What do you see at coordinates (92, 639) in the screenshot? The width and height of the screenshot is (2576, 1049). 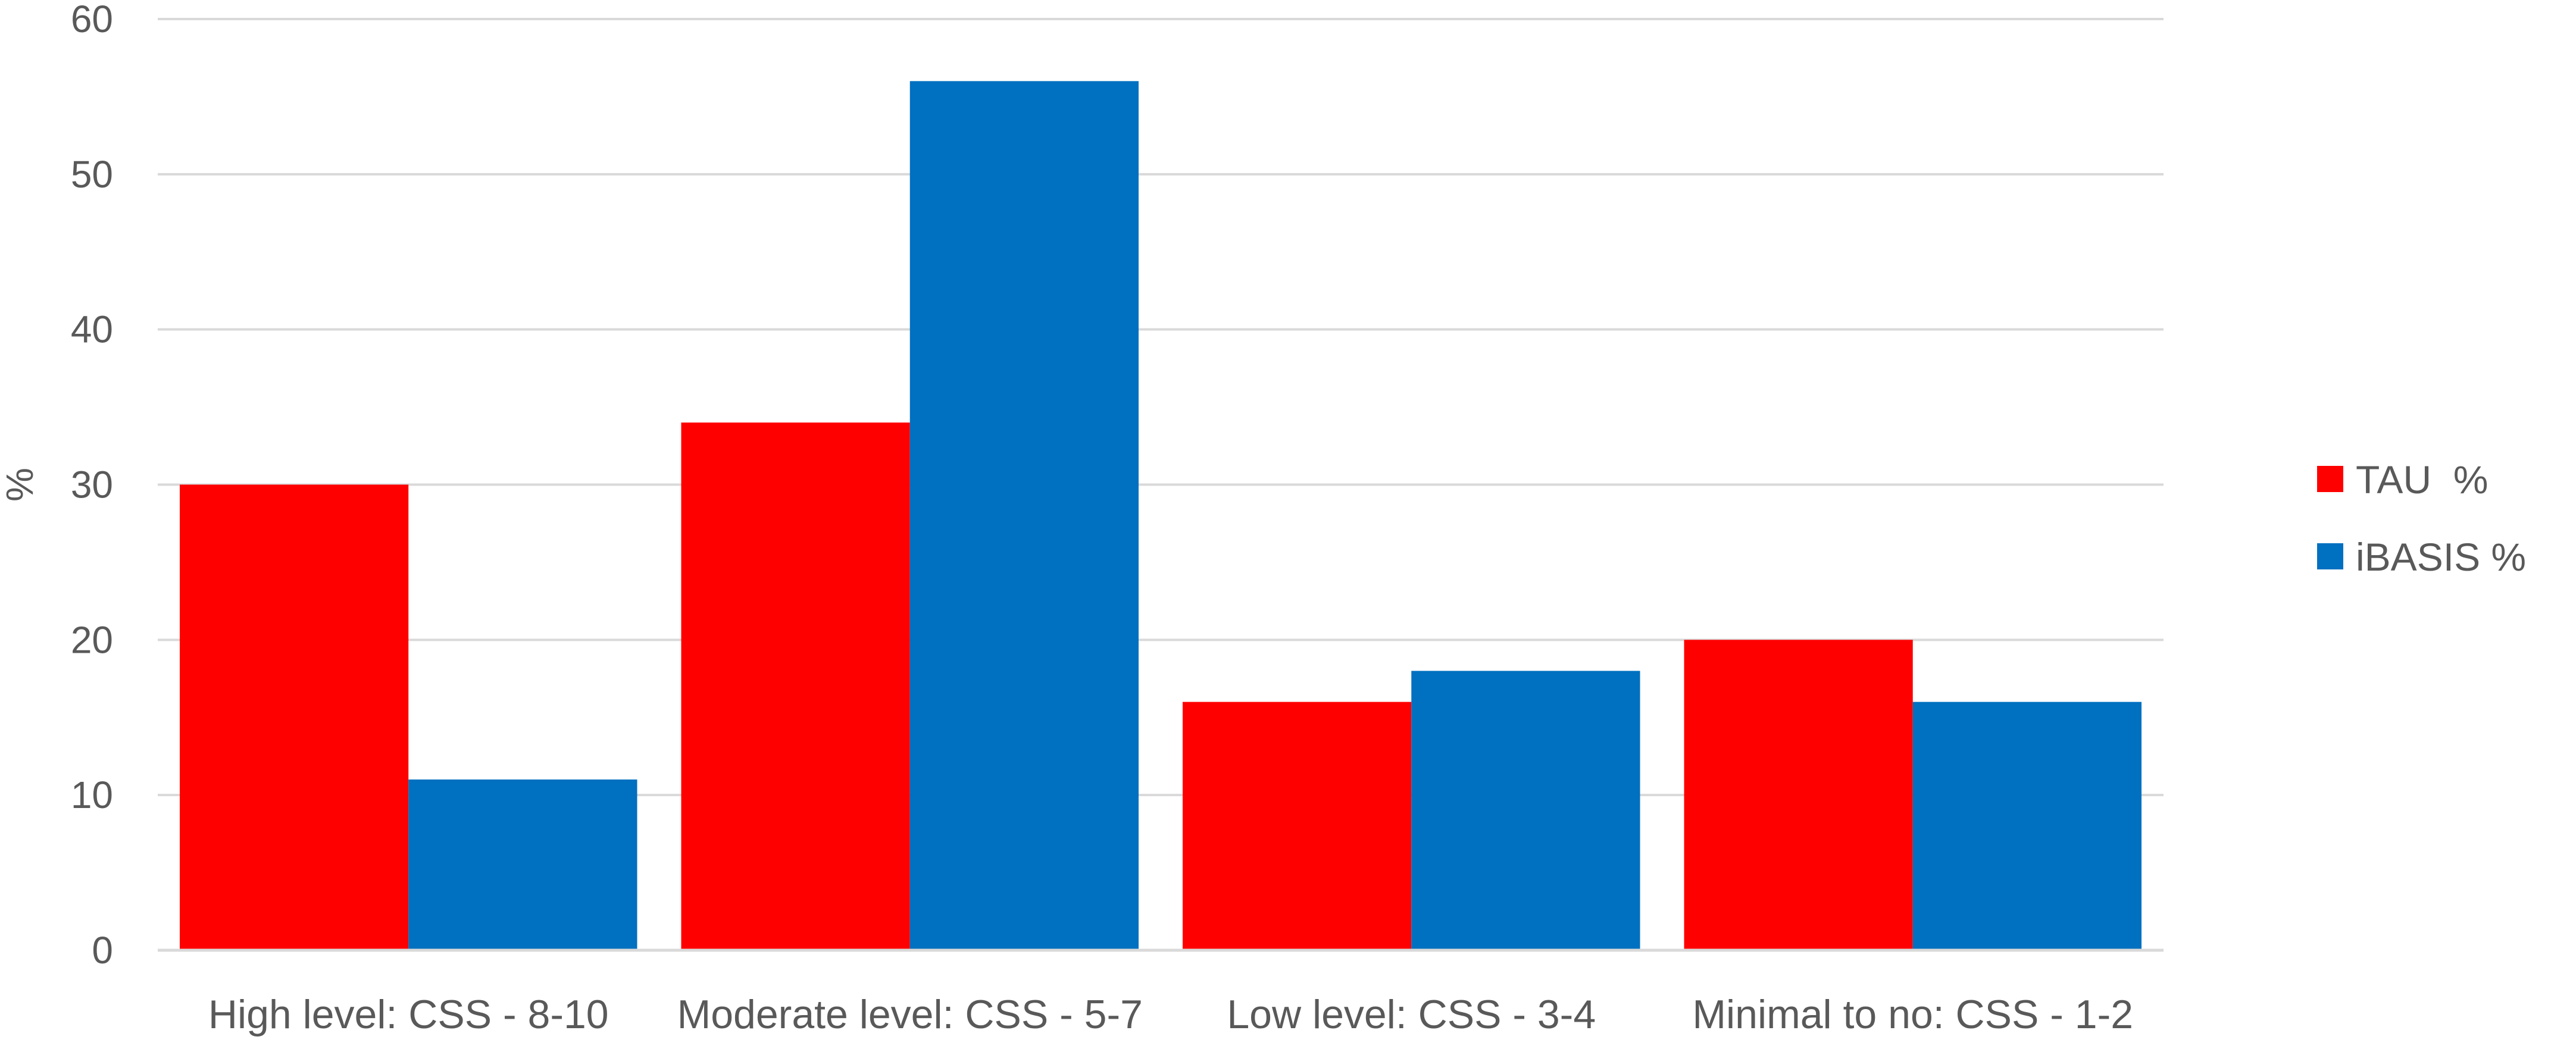 I see `y-tick-label: 20` at bounding box center [92, 639].